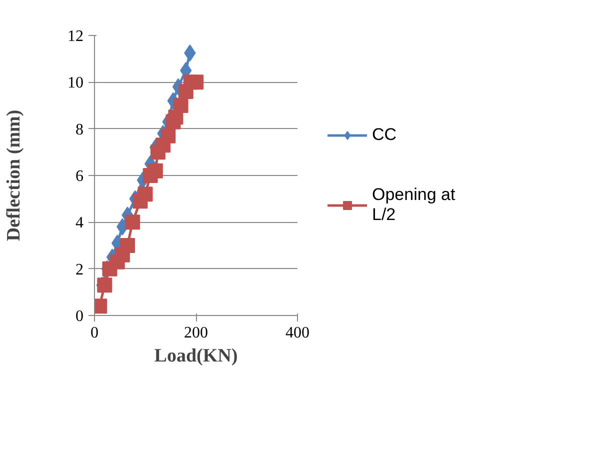 This screenshot has width=605, height=452. I want to click on x-axis-title: Load(KN), so click(196, 356).